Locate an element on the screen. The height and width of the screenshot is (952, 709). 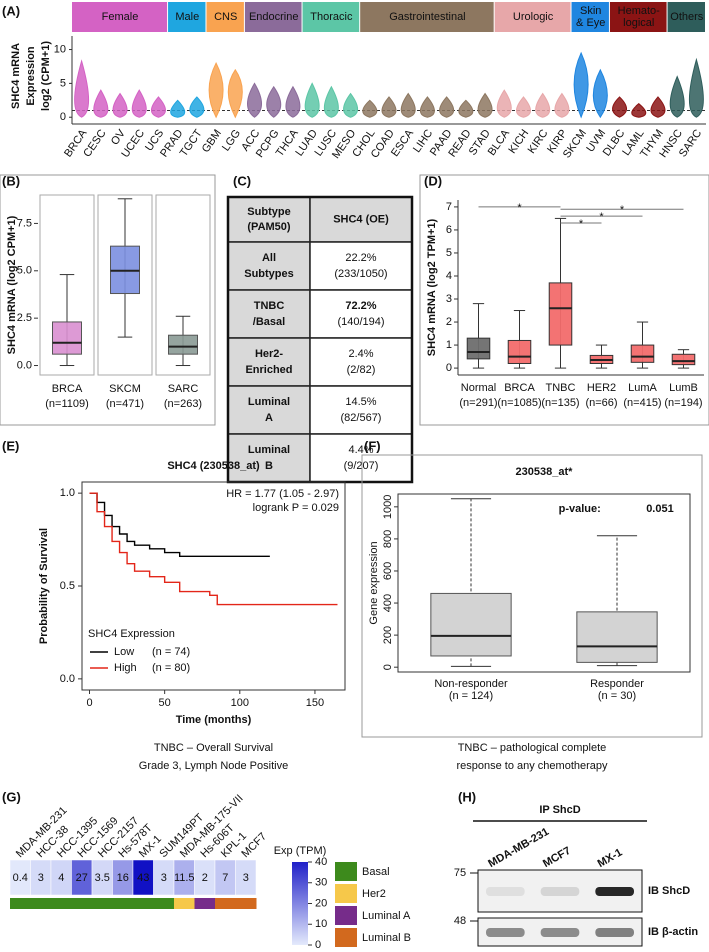
chart-title: SHC4 (230538_at) is located at coordinates (213, 466).